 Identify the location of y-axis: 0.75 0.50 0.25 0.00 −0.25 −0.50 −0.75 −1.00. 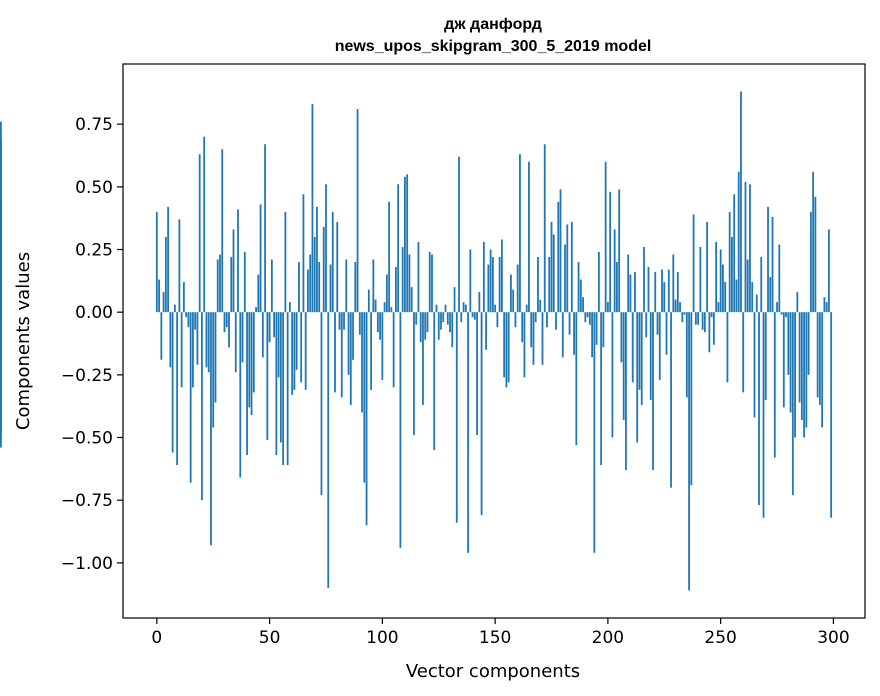
(92, 344).